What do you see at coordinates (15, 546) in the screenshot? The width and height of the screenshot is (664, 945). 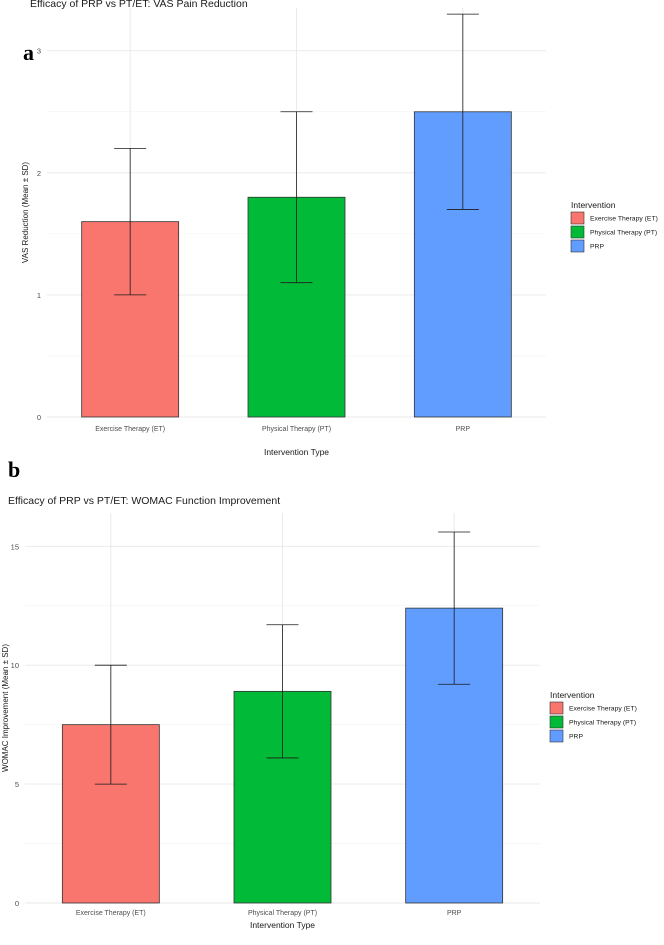 I see `y-tick-label: 15` at bounding box center [15, 546].